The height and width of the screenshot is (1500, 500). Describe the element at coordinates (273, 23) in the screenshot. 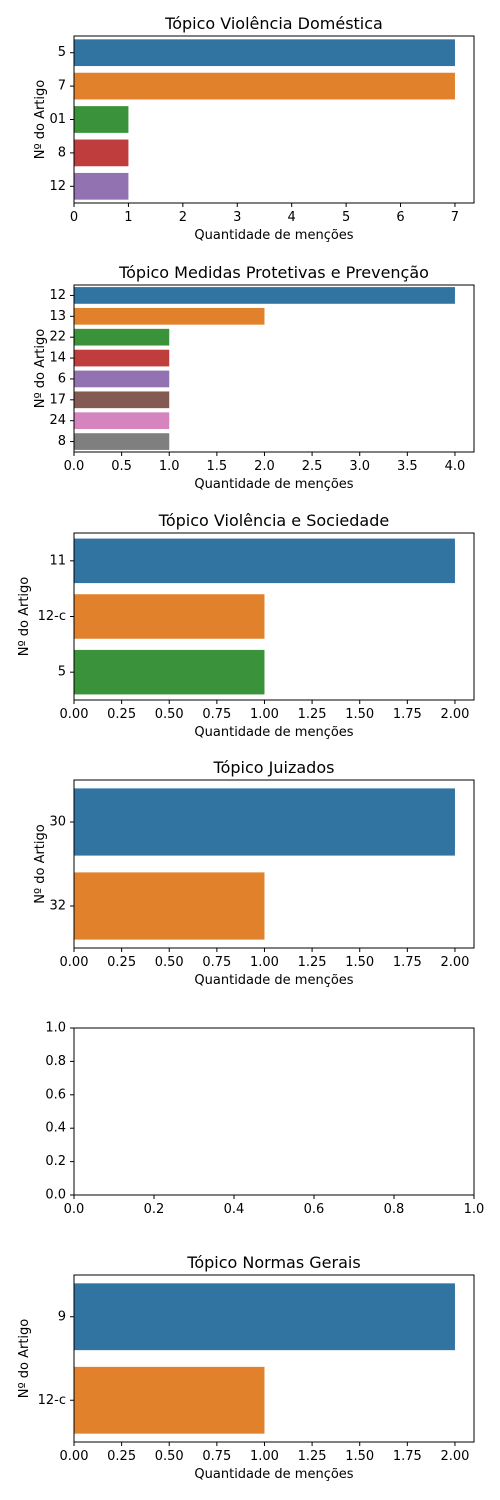

I see `chart-title: Tópico Violência Doméstica` at that location.